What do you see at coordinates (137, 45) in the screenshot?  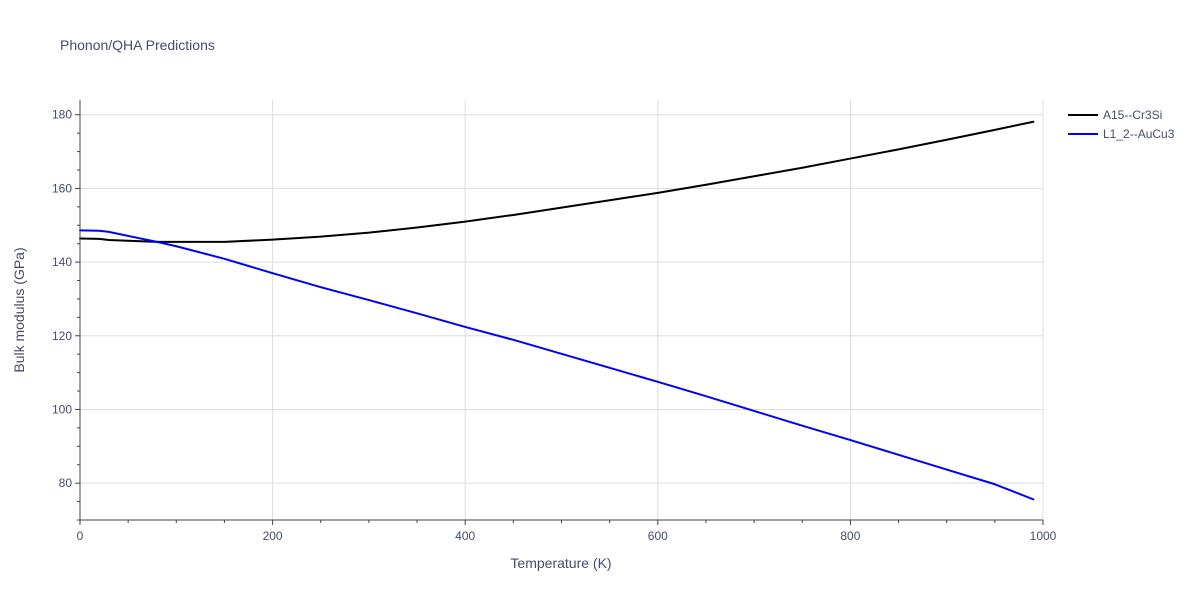 I see `chart-title: Phonon/QHA Predictions` at bounding box center [137, 45].